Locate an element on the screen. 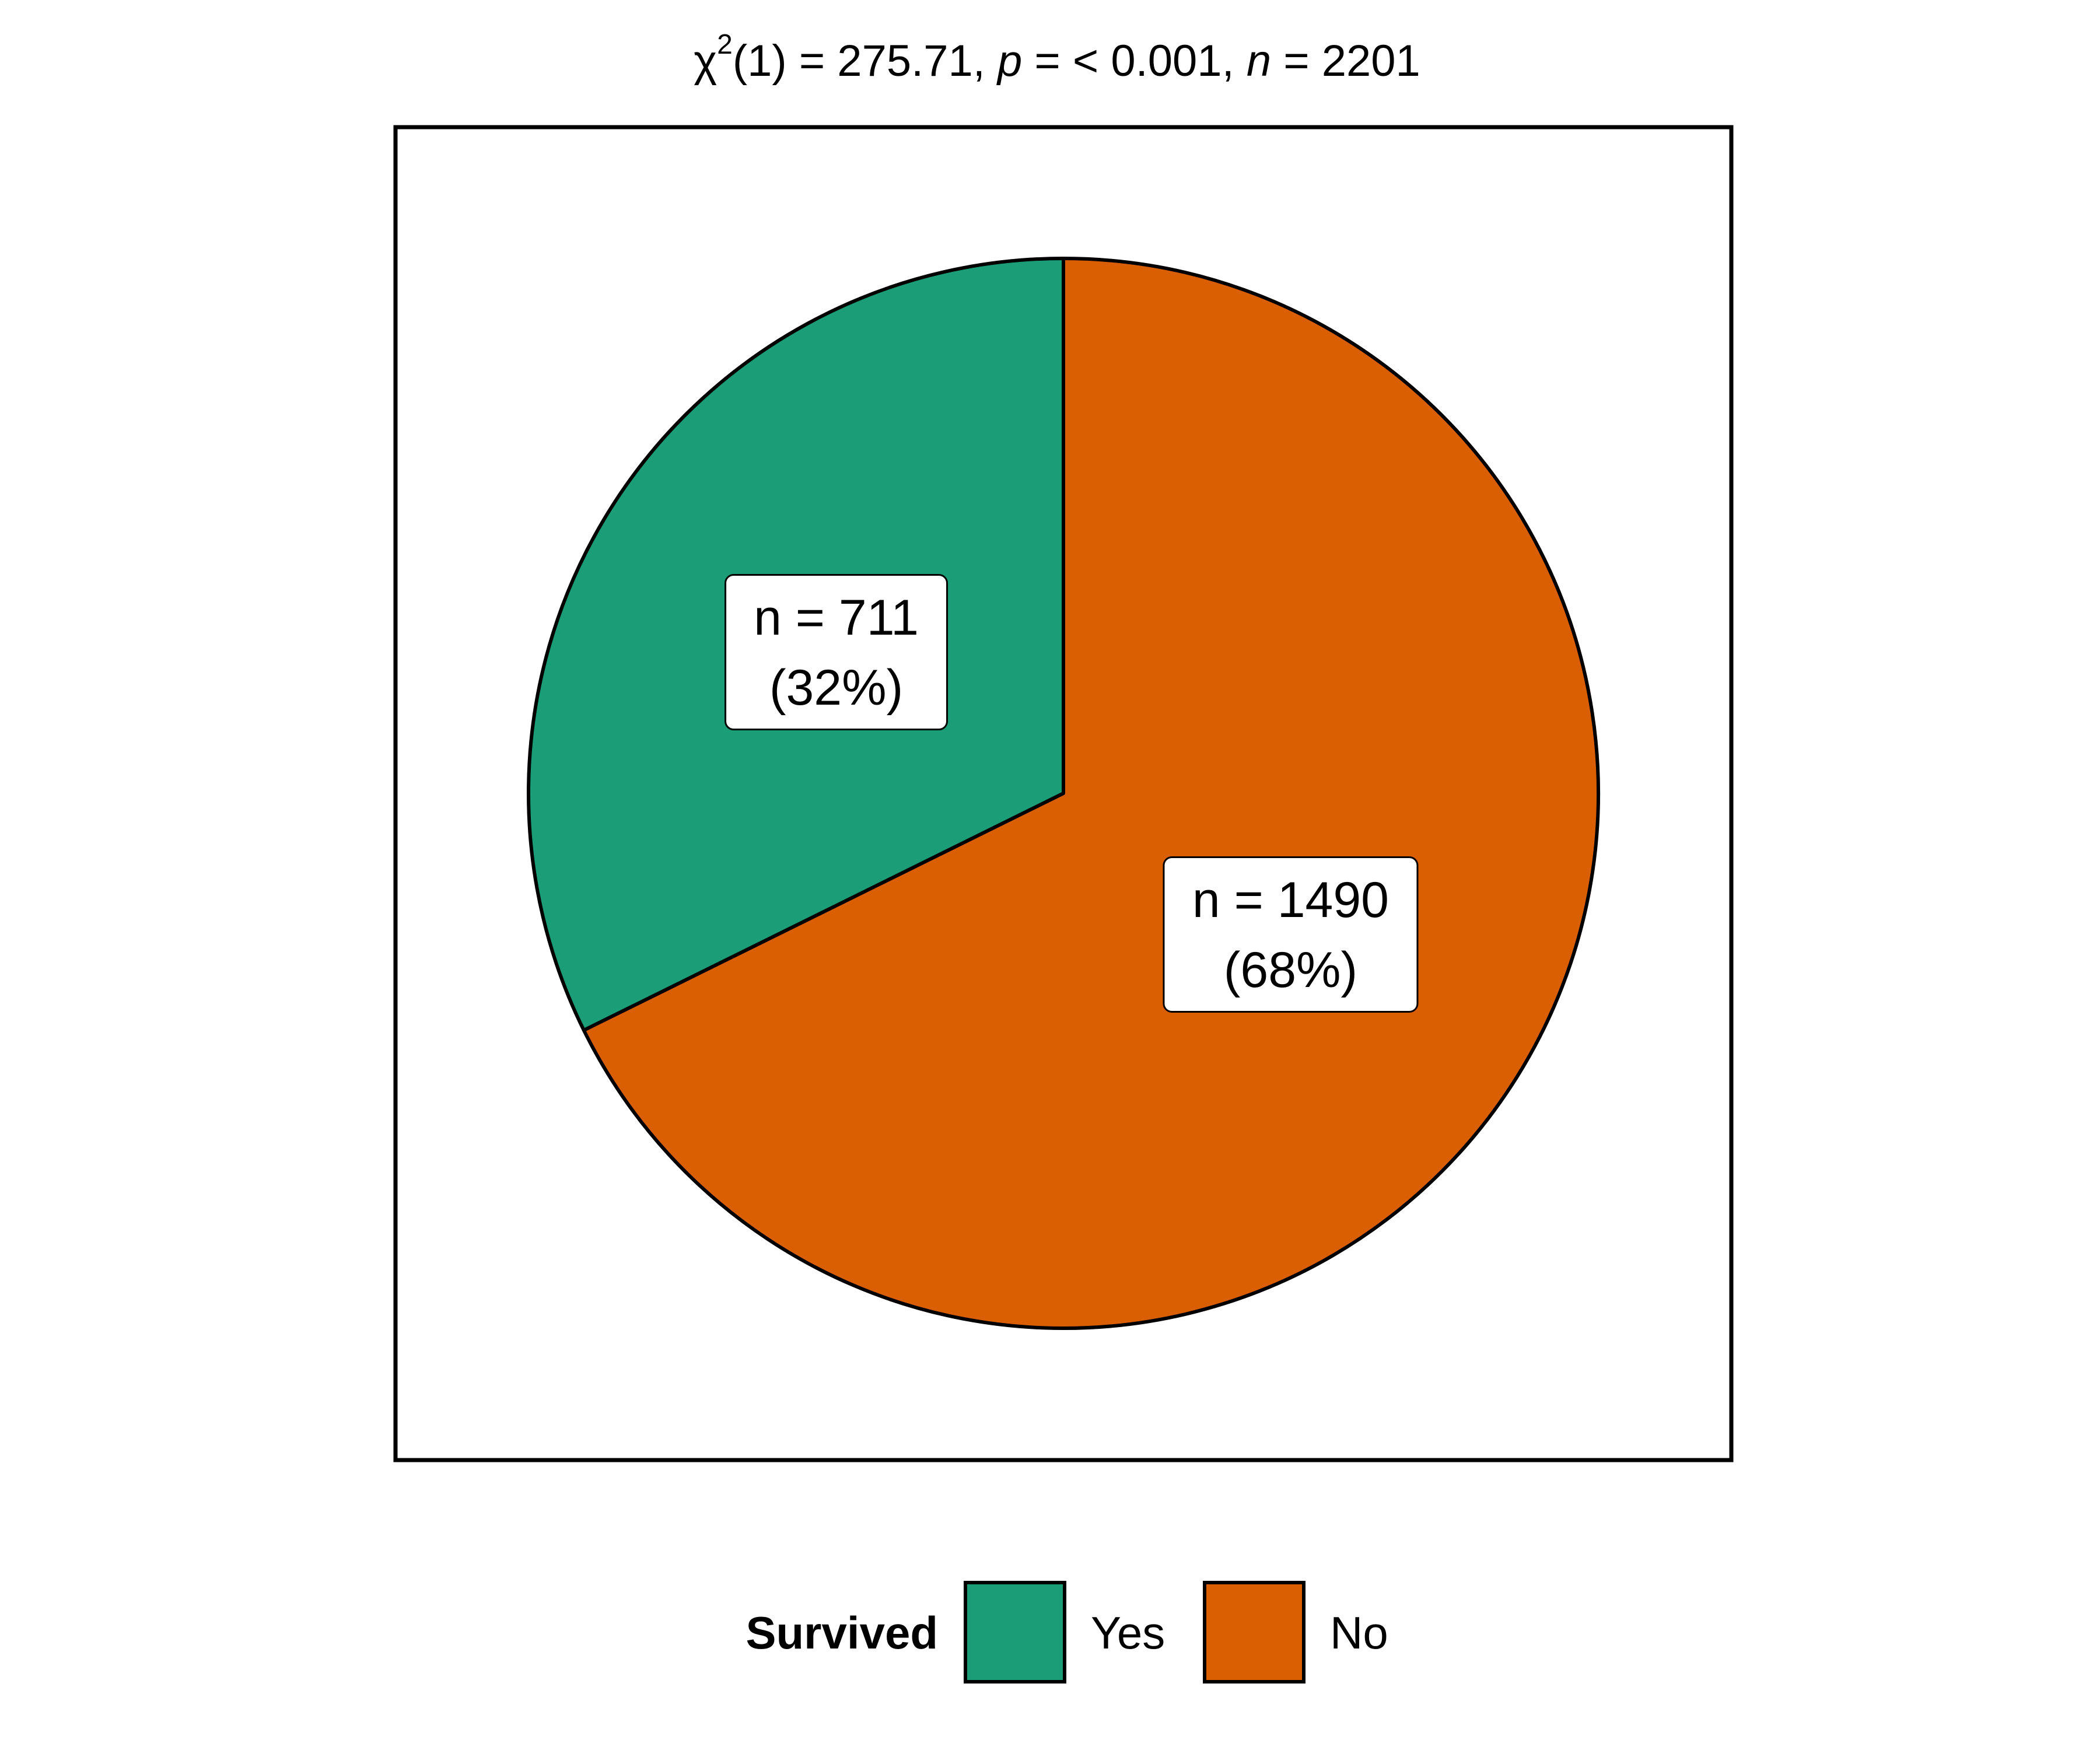 The height and width of the screenshot is (1750, 2100). slice-label-no: n = 1490 (68%) is located at coordinates (1291, 935).